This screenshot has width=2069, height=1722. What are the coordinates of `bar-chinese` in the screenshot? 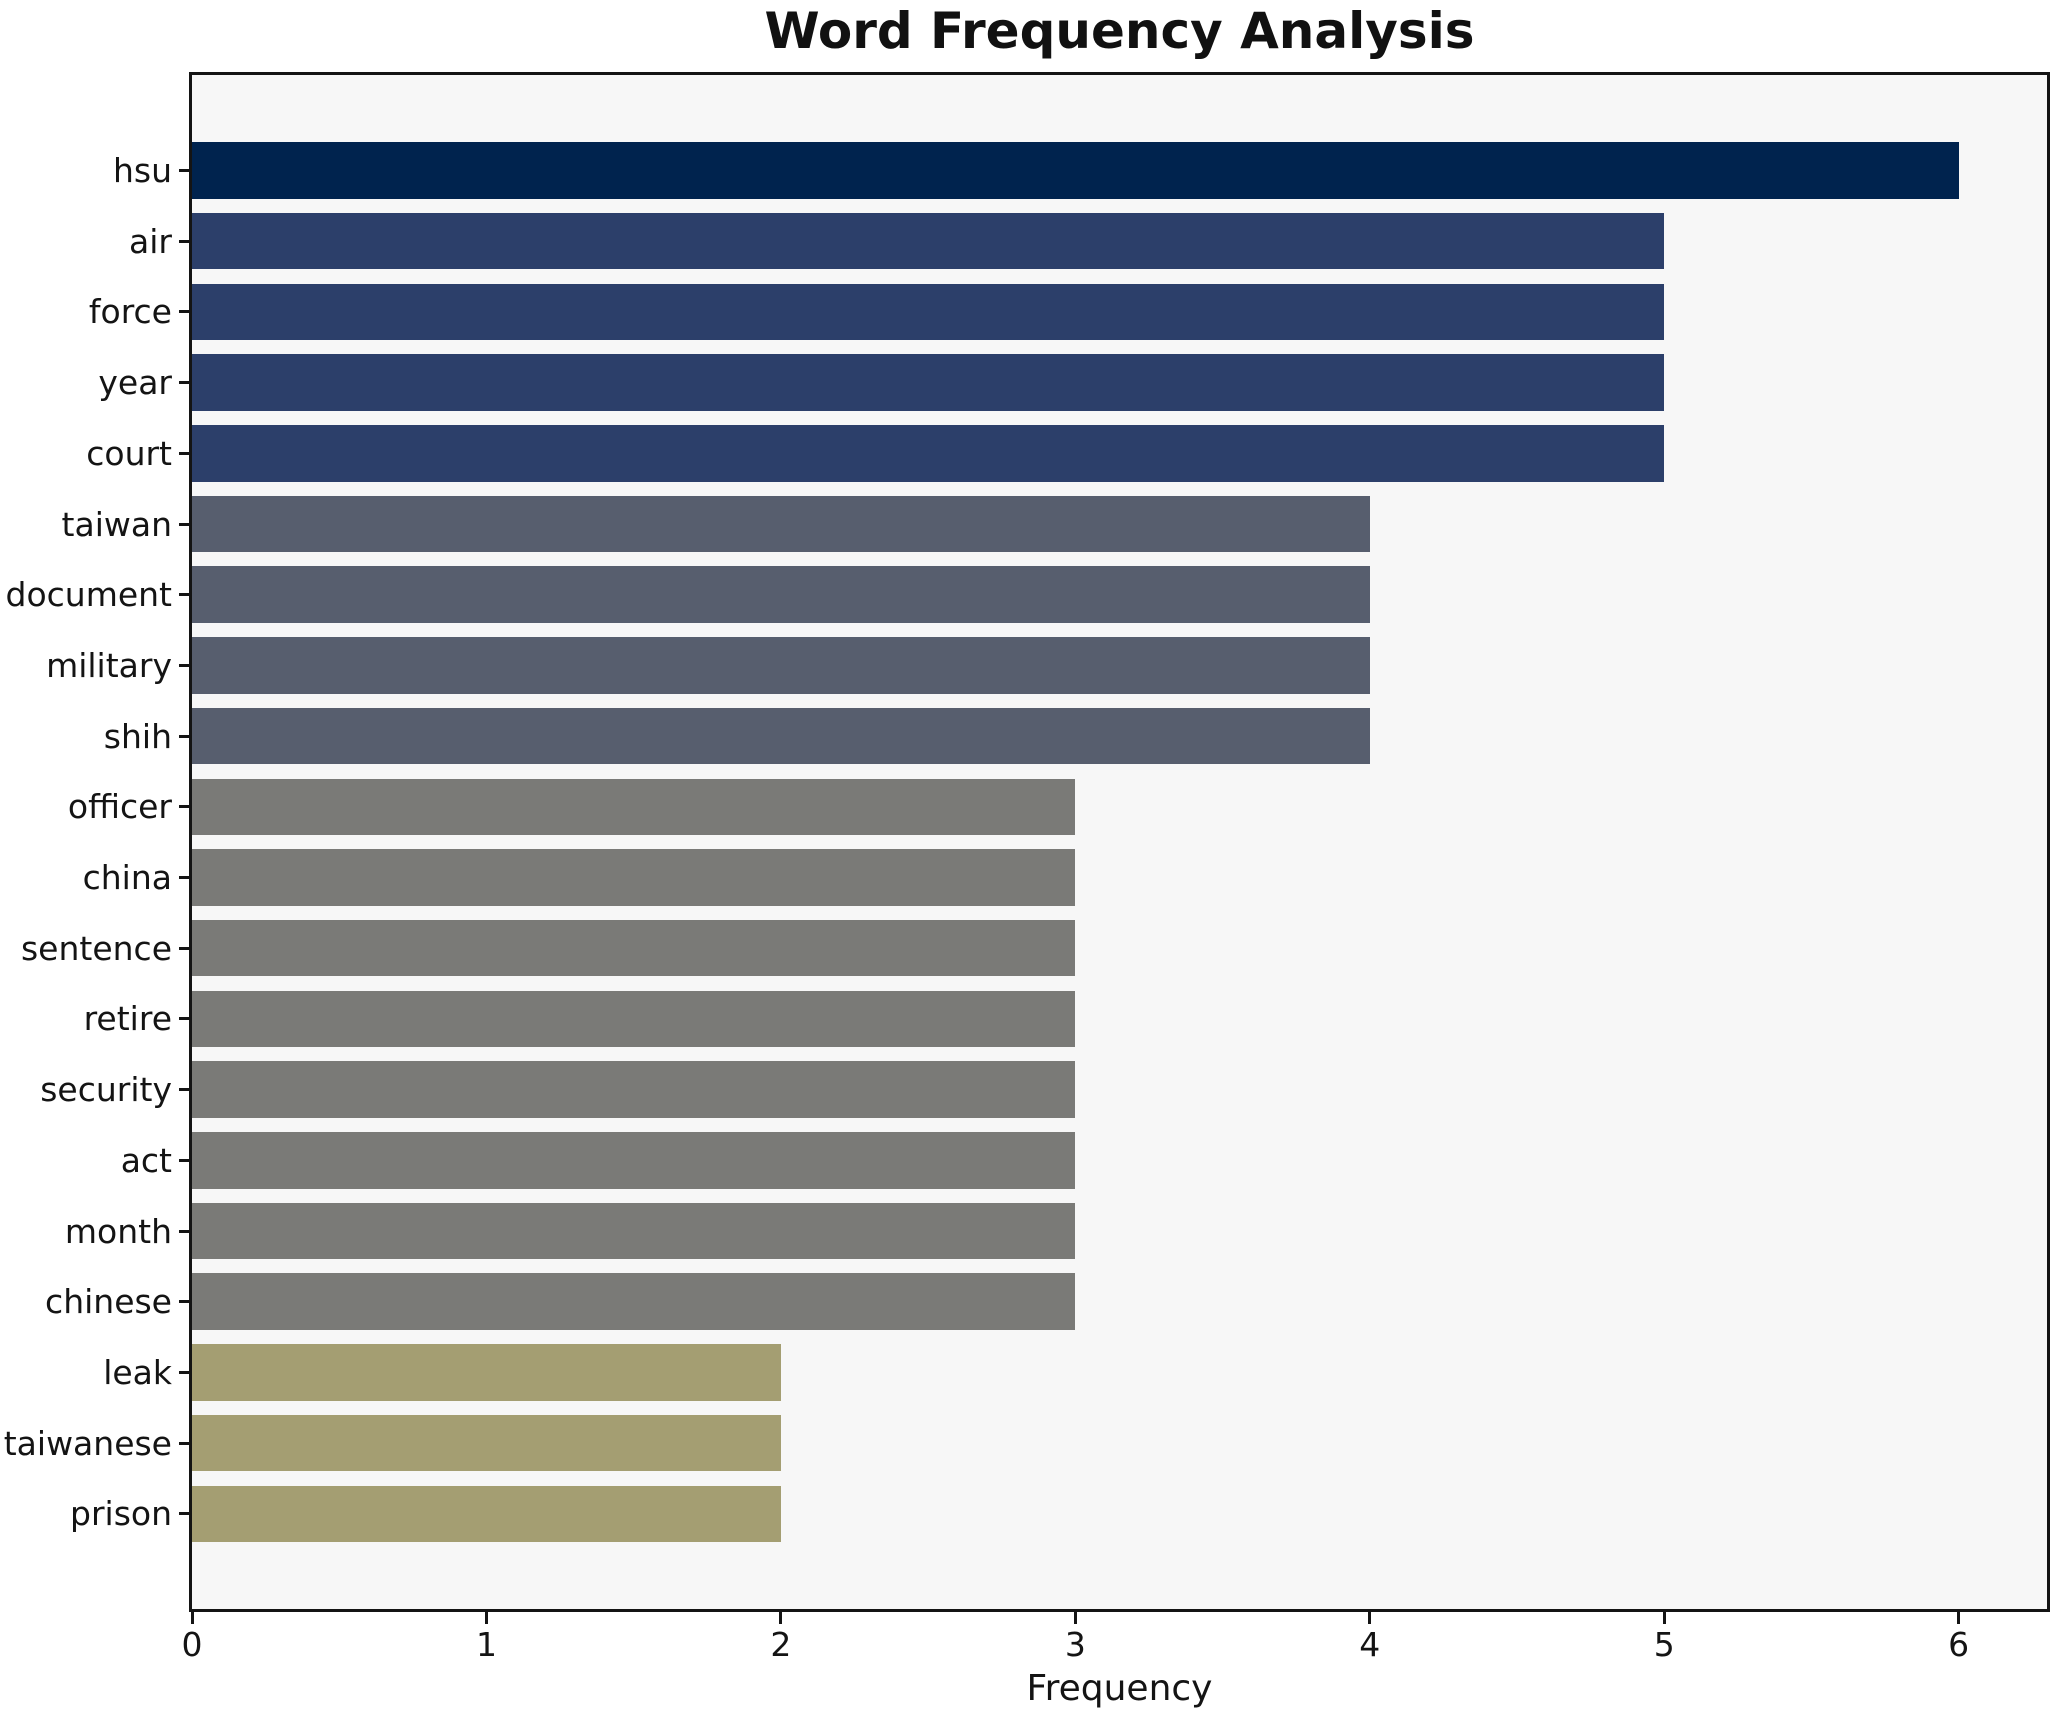 It's located at (634, 1301).